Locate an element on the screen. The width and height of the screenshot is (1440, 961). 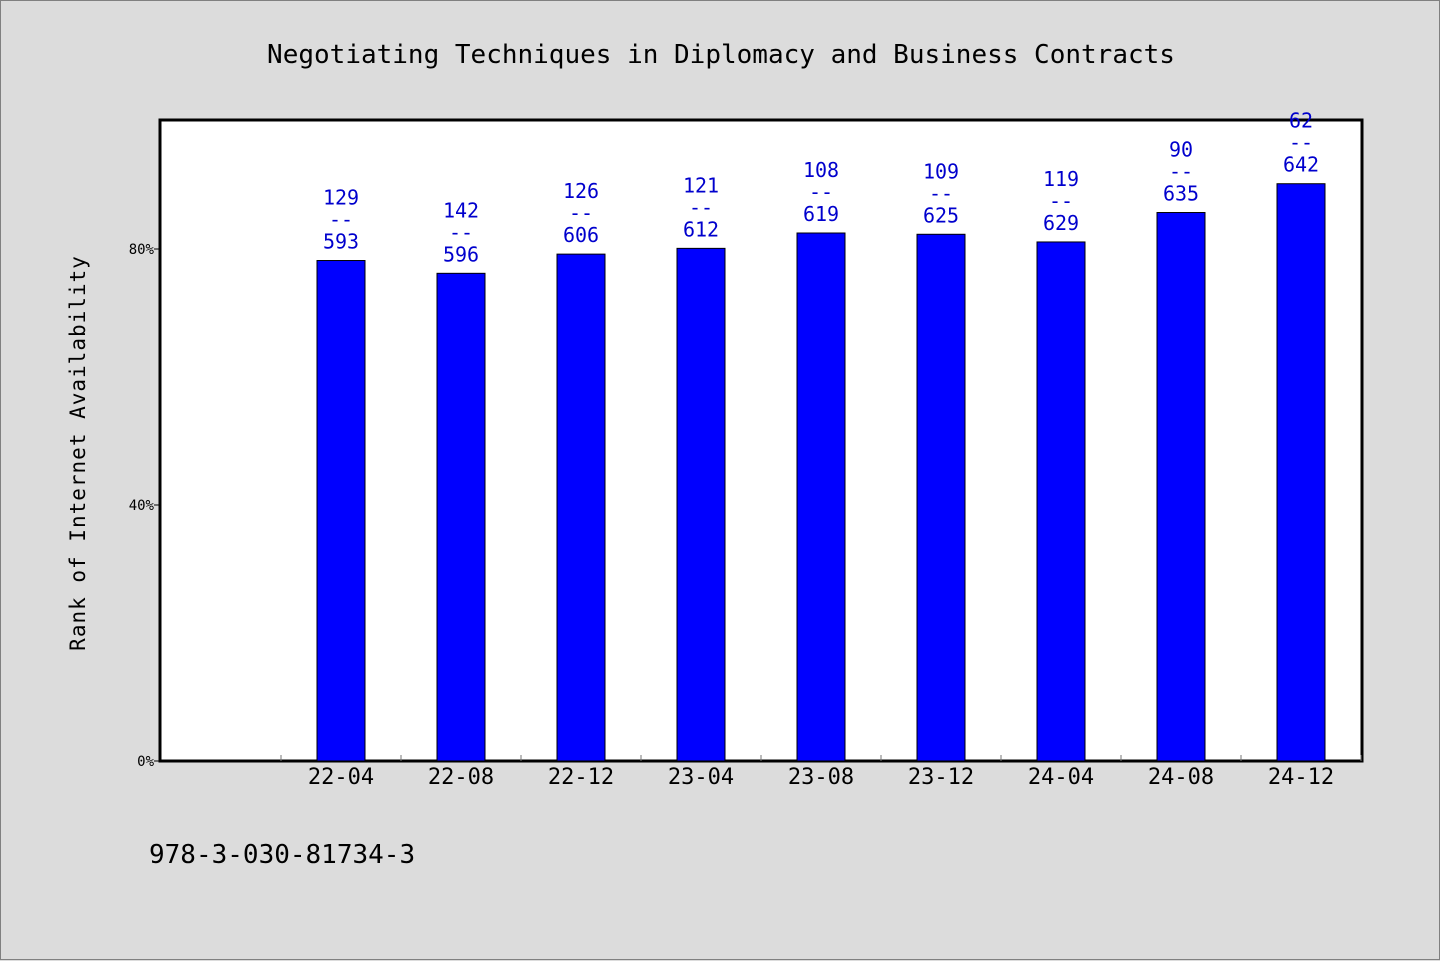
x-tick-label: 24-12 is located at coordinates (1301, 777).